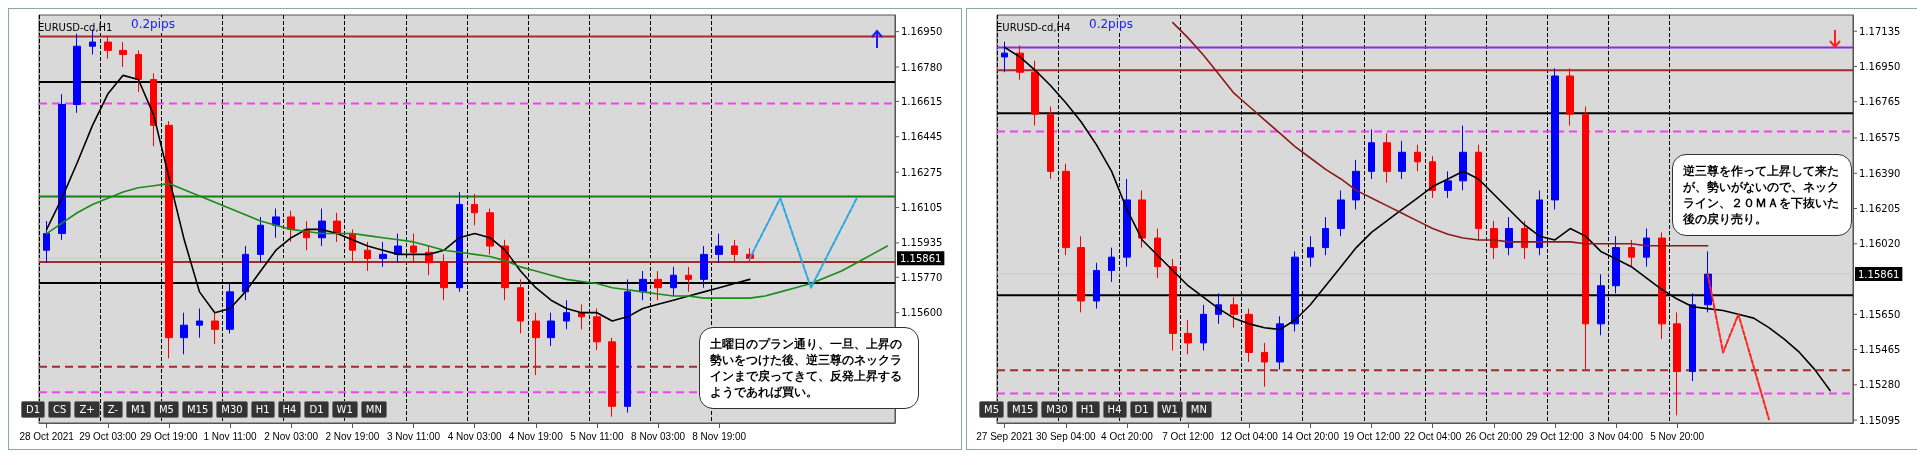 This screenshot has width=1917, height=458. What do you see at coordinates (922, 243) in the screenshot?
I see `y-tick-label: 1.15935` at bounding box center [922, 243].